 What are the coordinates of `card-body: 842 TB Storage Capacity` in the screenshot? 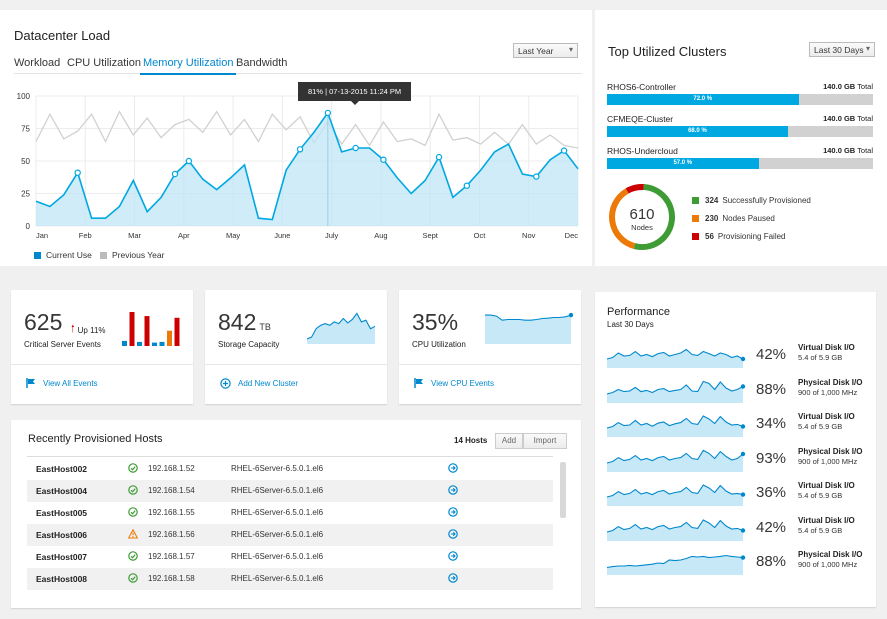 It's located at (296, 327).